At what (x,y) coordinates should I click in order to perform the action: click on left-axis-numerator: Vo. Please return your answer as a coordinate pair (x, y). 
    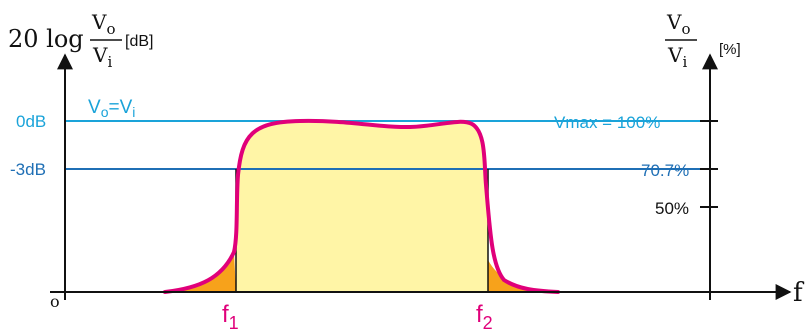
    Looking at the image, I should click on (103, 24).